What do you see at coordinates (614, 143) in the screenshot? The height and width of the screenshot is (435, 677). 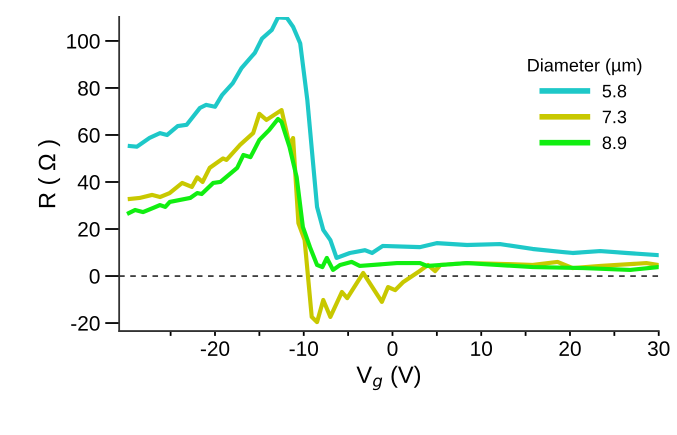 I see `legend-label: 8.9` at bounding box center [614, 143].